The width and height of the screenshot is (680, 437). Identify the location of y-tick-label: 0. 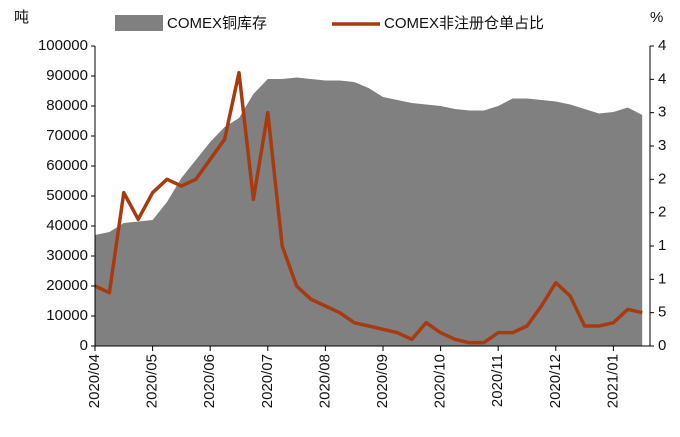
(84, 345).